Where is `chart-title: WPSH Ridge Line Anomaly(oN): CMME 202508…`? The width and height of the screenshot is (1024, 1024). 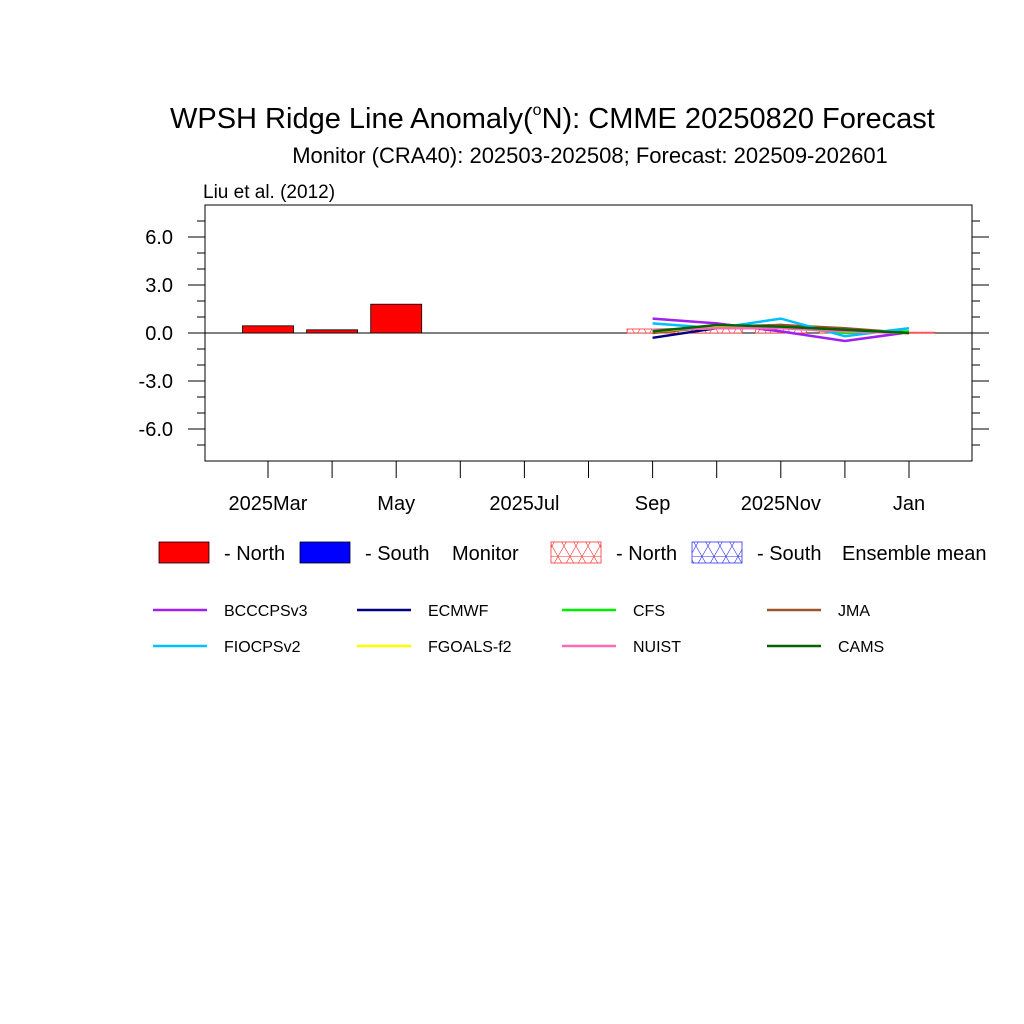 chart-title: WPSH Ridge Line Anomaly(oN): CMME 202508… is located at coordinates (552, 118).